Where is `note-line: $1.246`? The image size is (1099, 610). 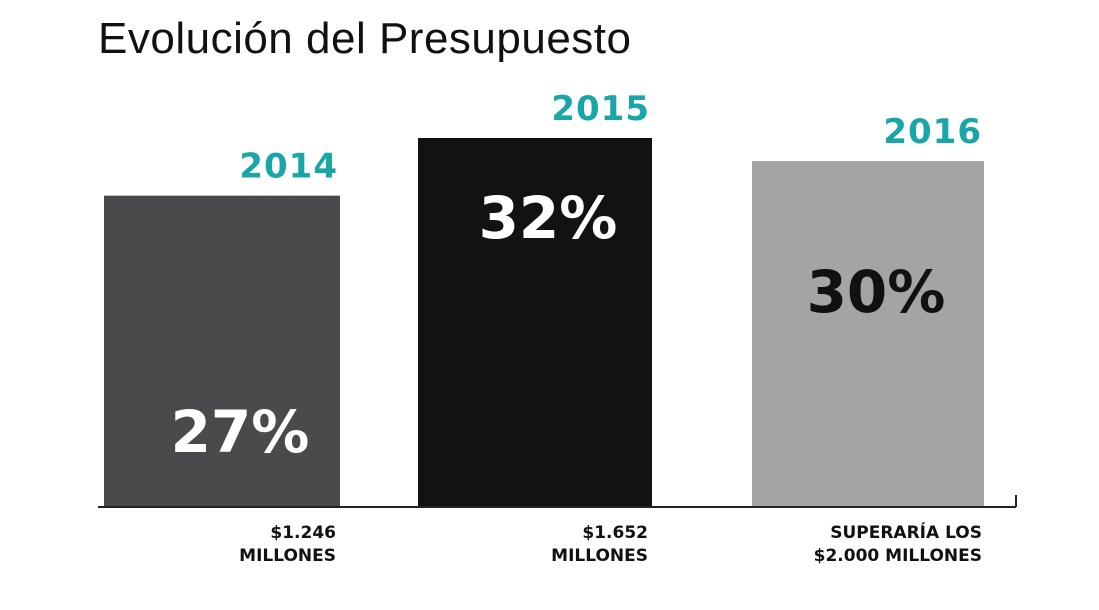
note-line: $1.246 is located at coordinates (303, 533).